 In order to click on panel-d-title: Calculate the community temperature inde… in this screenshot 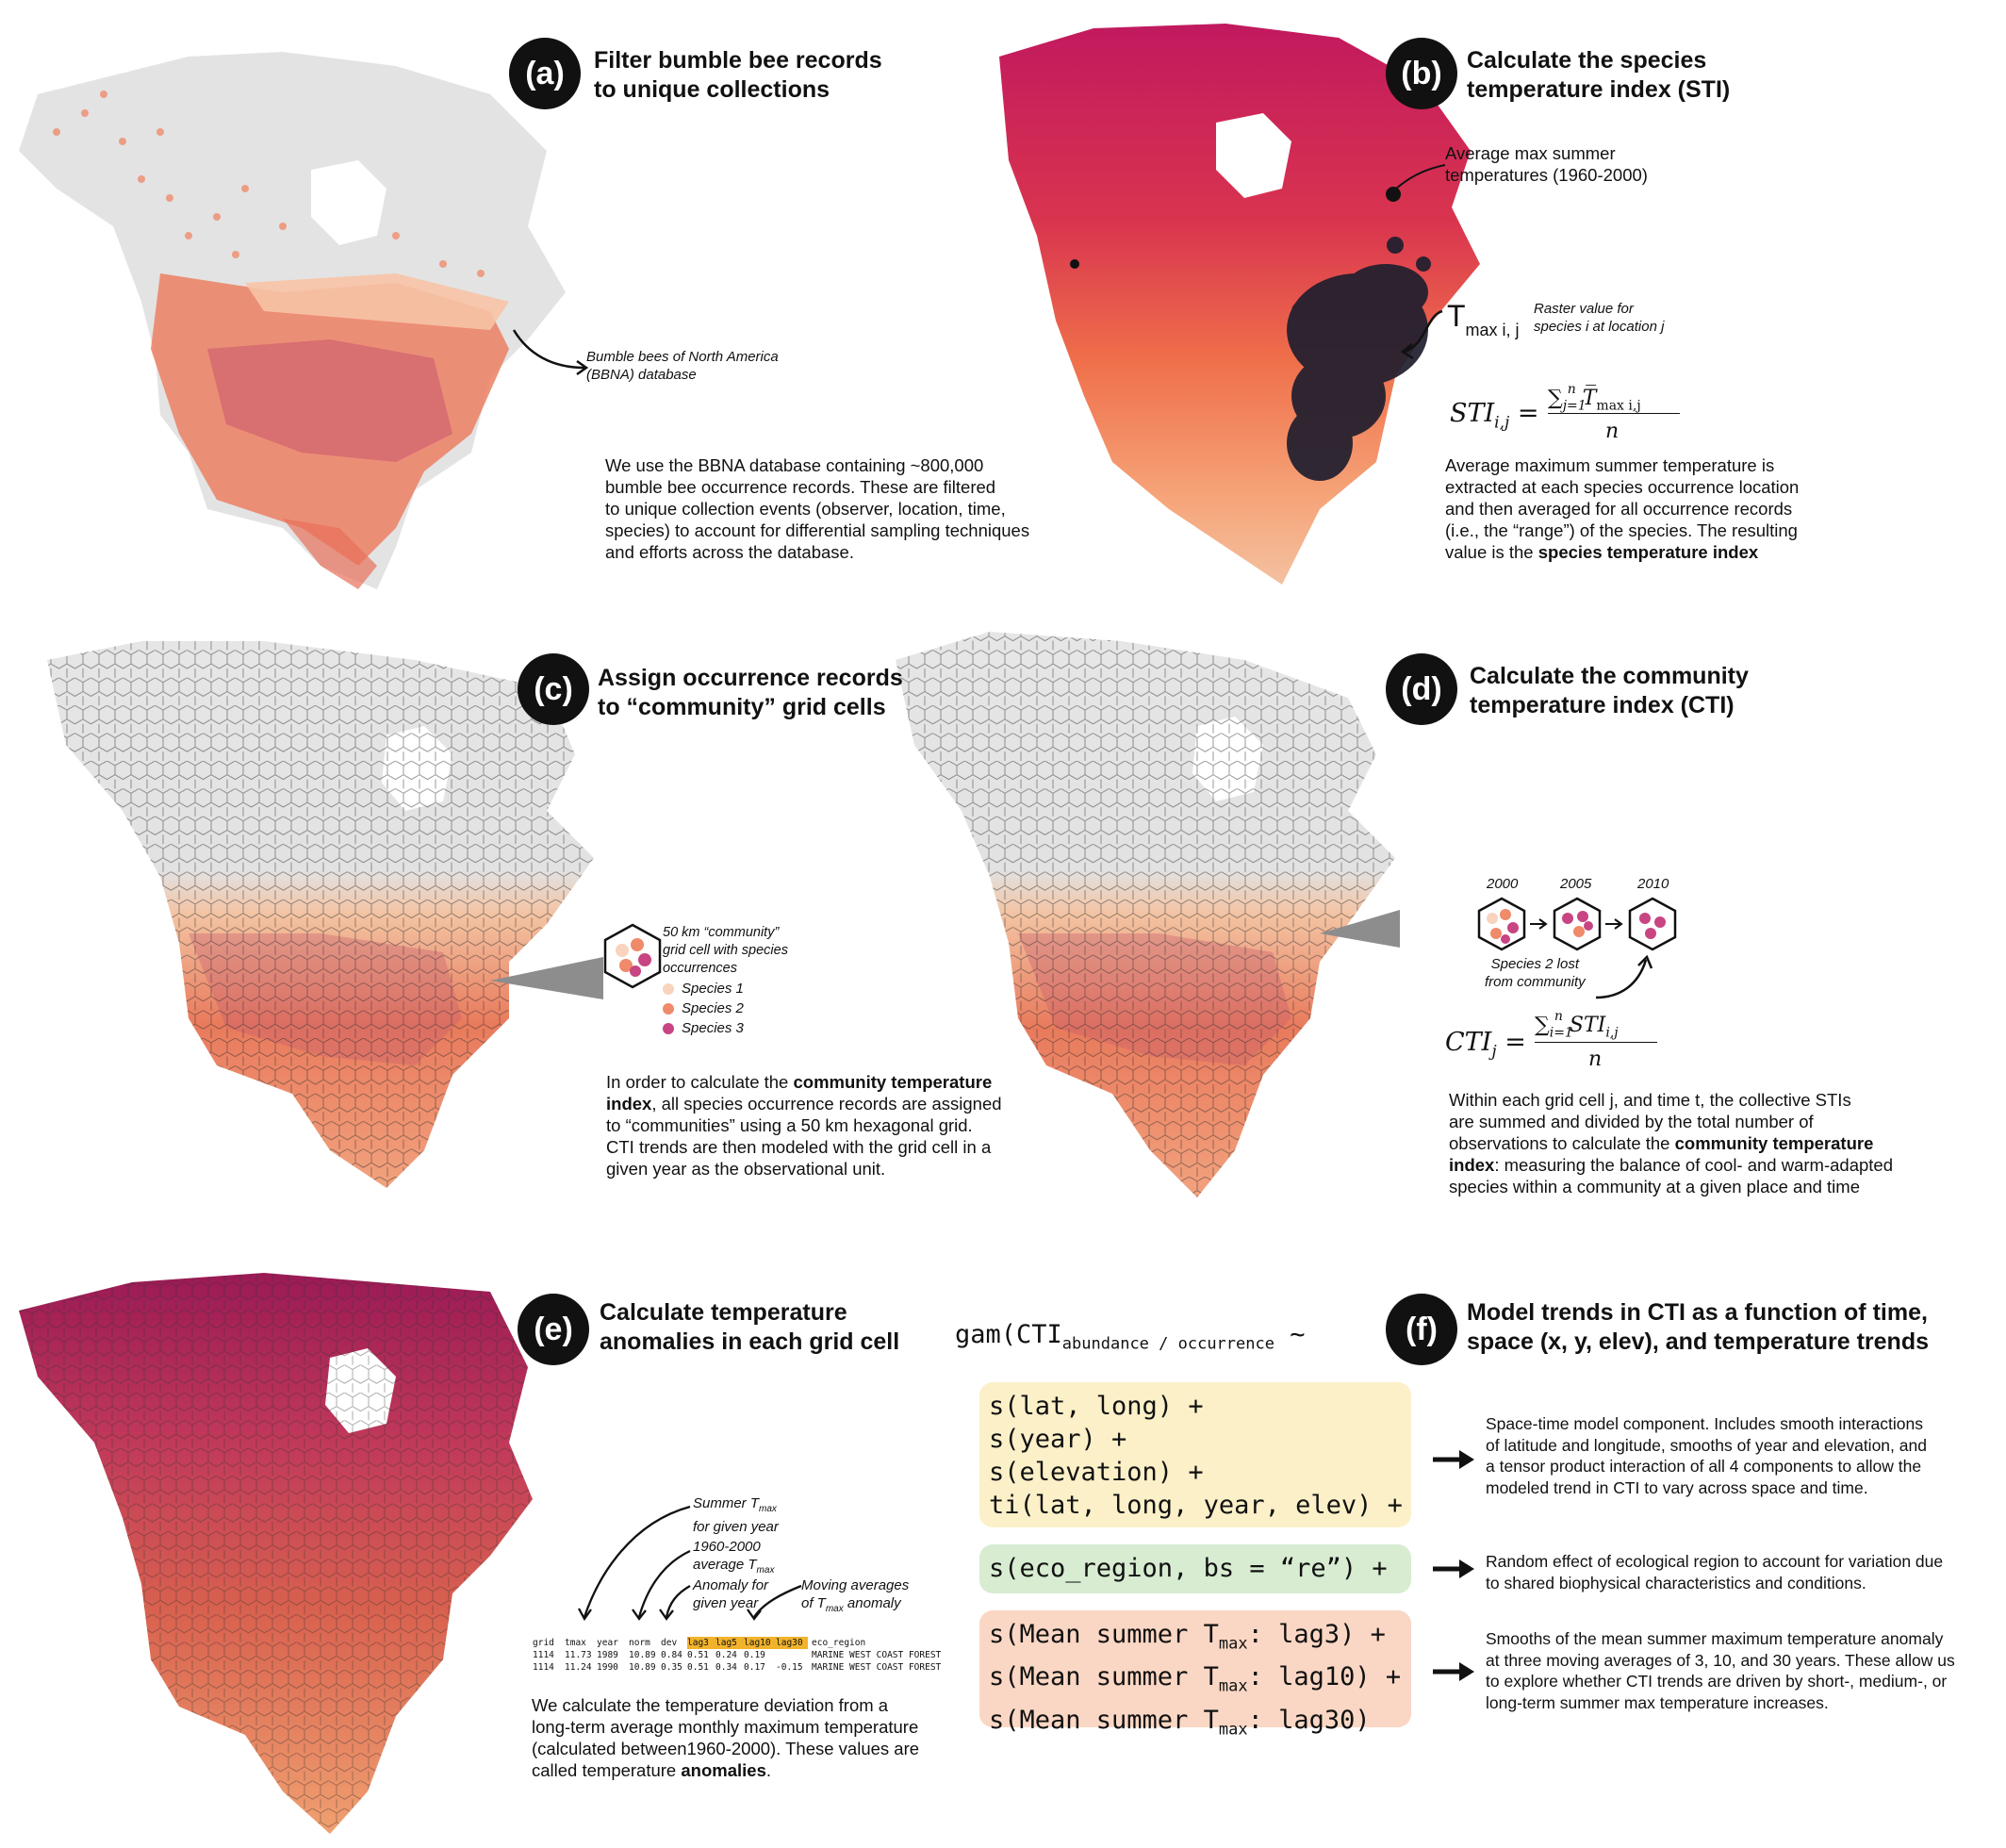, I will do `click(1609, 690)`.